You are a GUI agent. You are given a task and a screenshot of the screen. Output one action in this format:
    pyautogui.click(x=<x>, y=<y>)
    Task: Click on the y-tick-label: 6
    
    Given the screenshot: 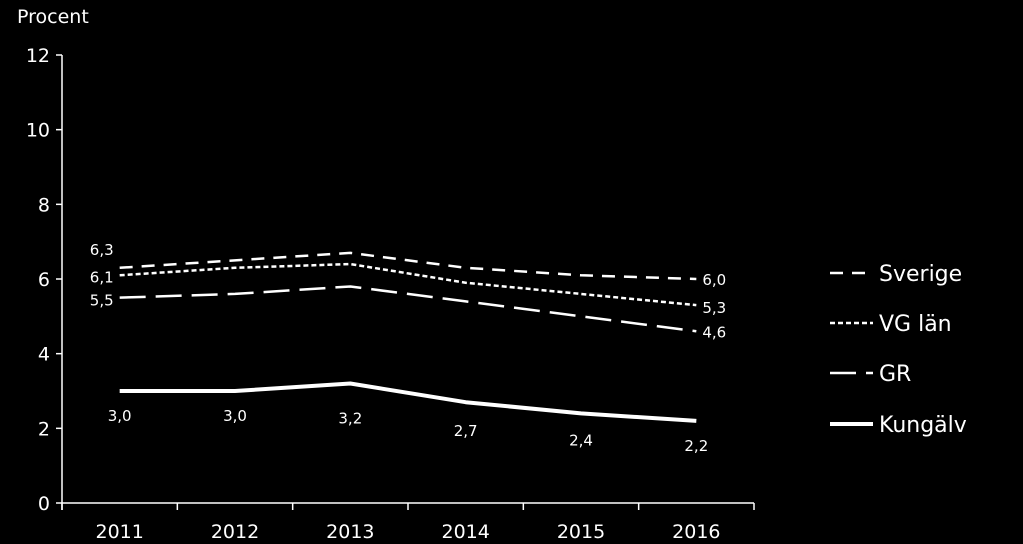 What is the action you would take?
    pyautogui.click(x=44, y=280)
    